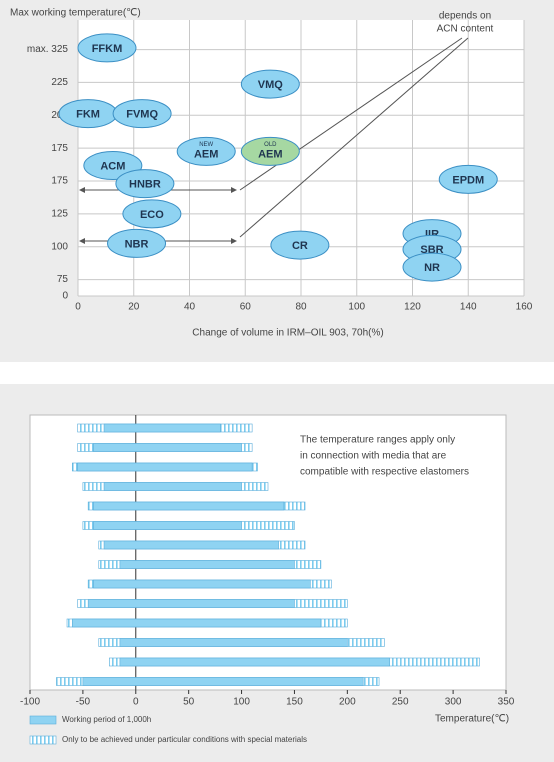 This screenshot has width=554, height=762. I want to click on note: compatible with respective elastomers, so click(384, 472).